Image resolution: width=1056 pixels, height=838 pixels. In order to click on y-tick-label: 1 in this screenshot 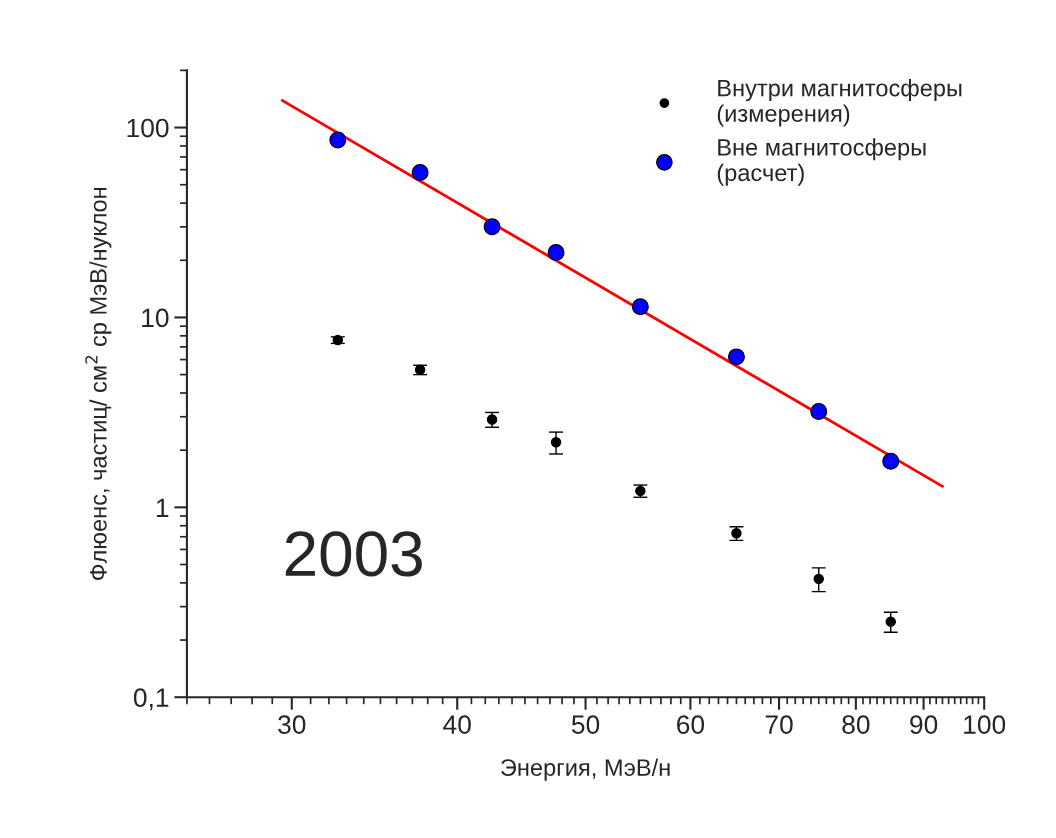, I will do `click(162, 507)`.